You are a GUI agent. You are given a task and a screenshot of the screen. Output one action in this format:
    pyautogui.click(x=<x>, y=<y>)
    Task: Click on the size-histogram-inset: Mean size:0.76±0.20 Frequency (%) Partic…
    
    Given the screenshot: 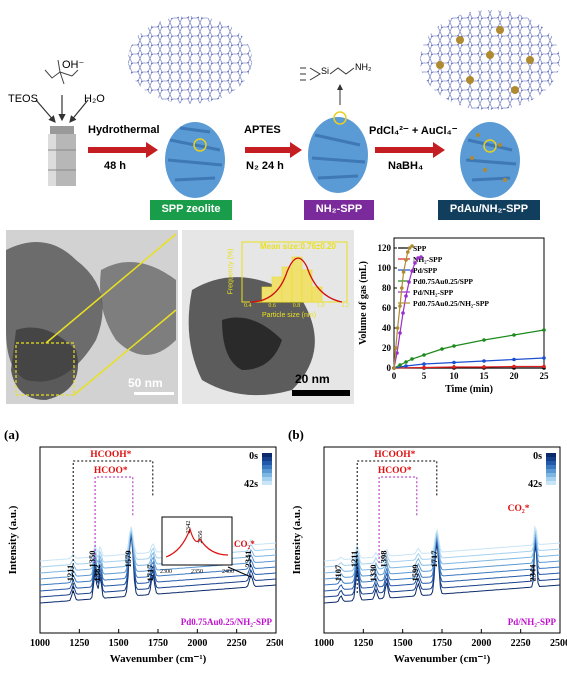 What is the action you would take?
    pyautogui.click(x=287, y=277)
    